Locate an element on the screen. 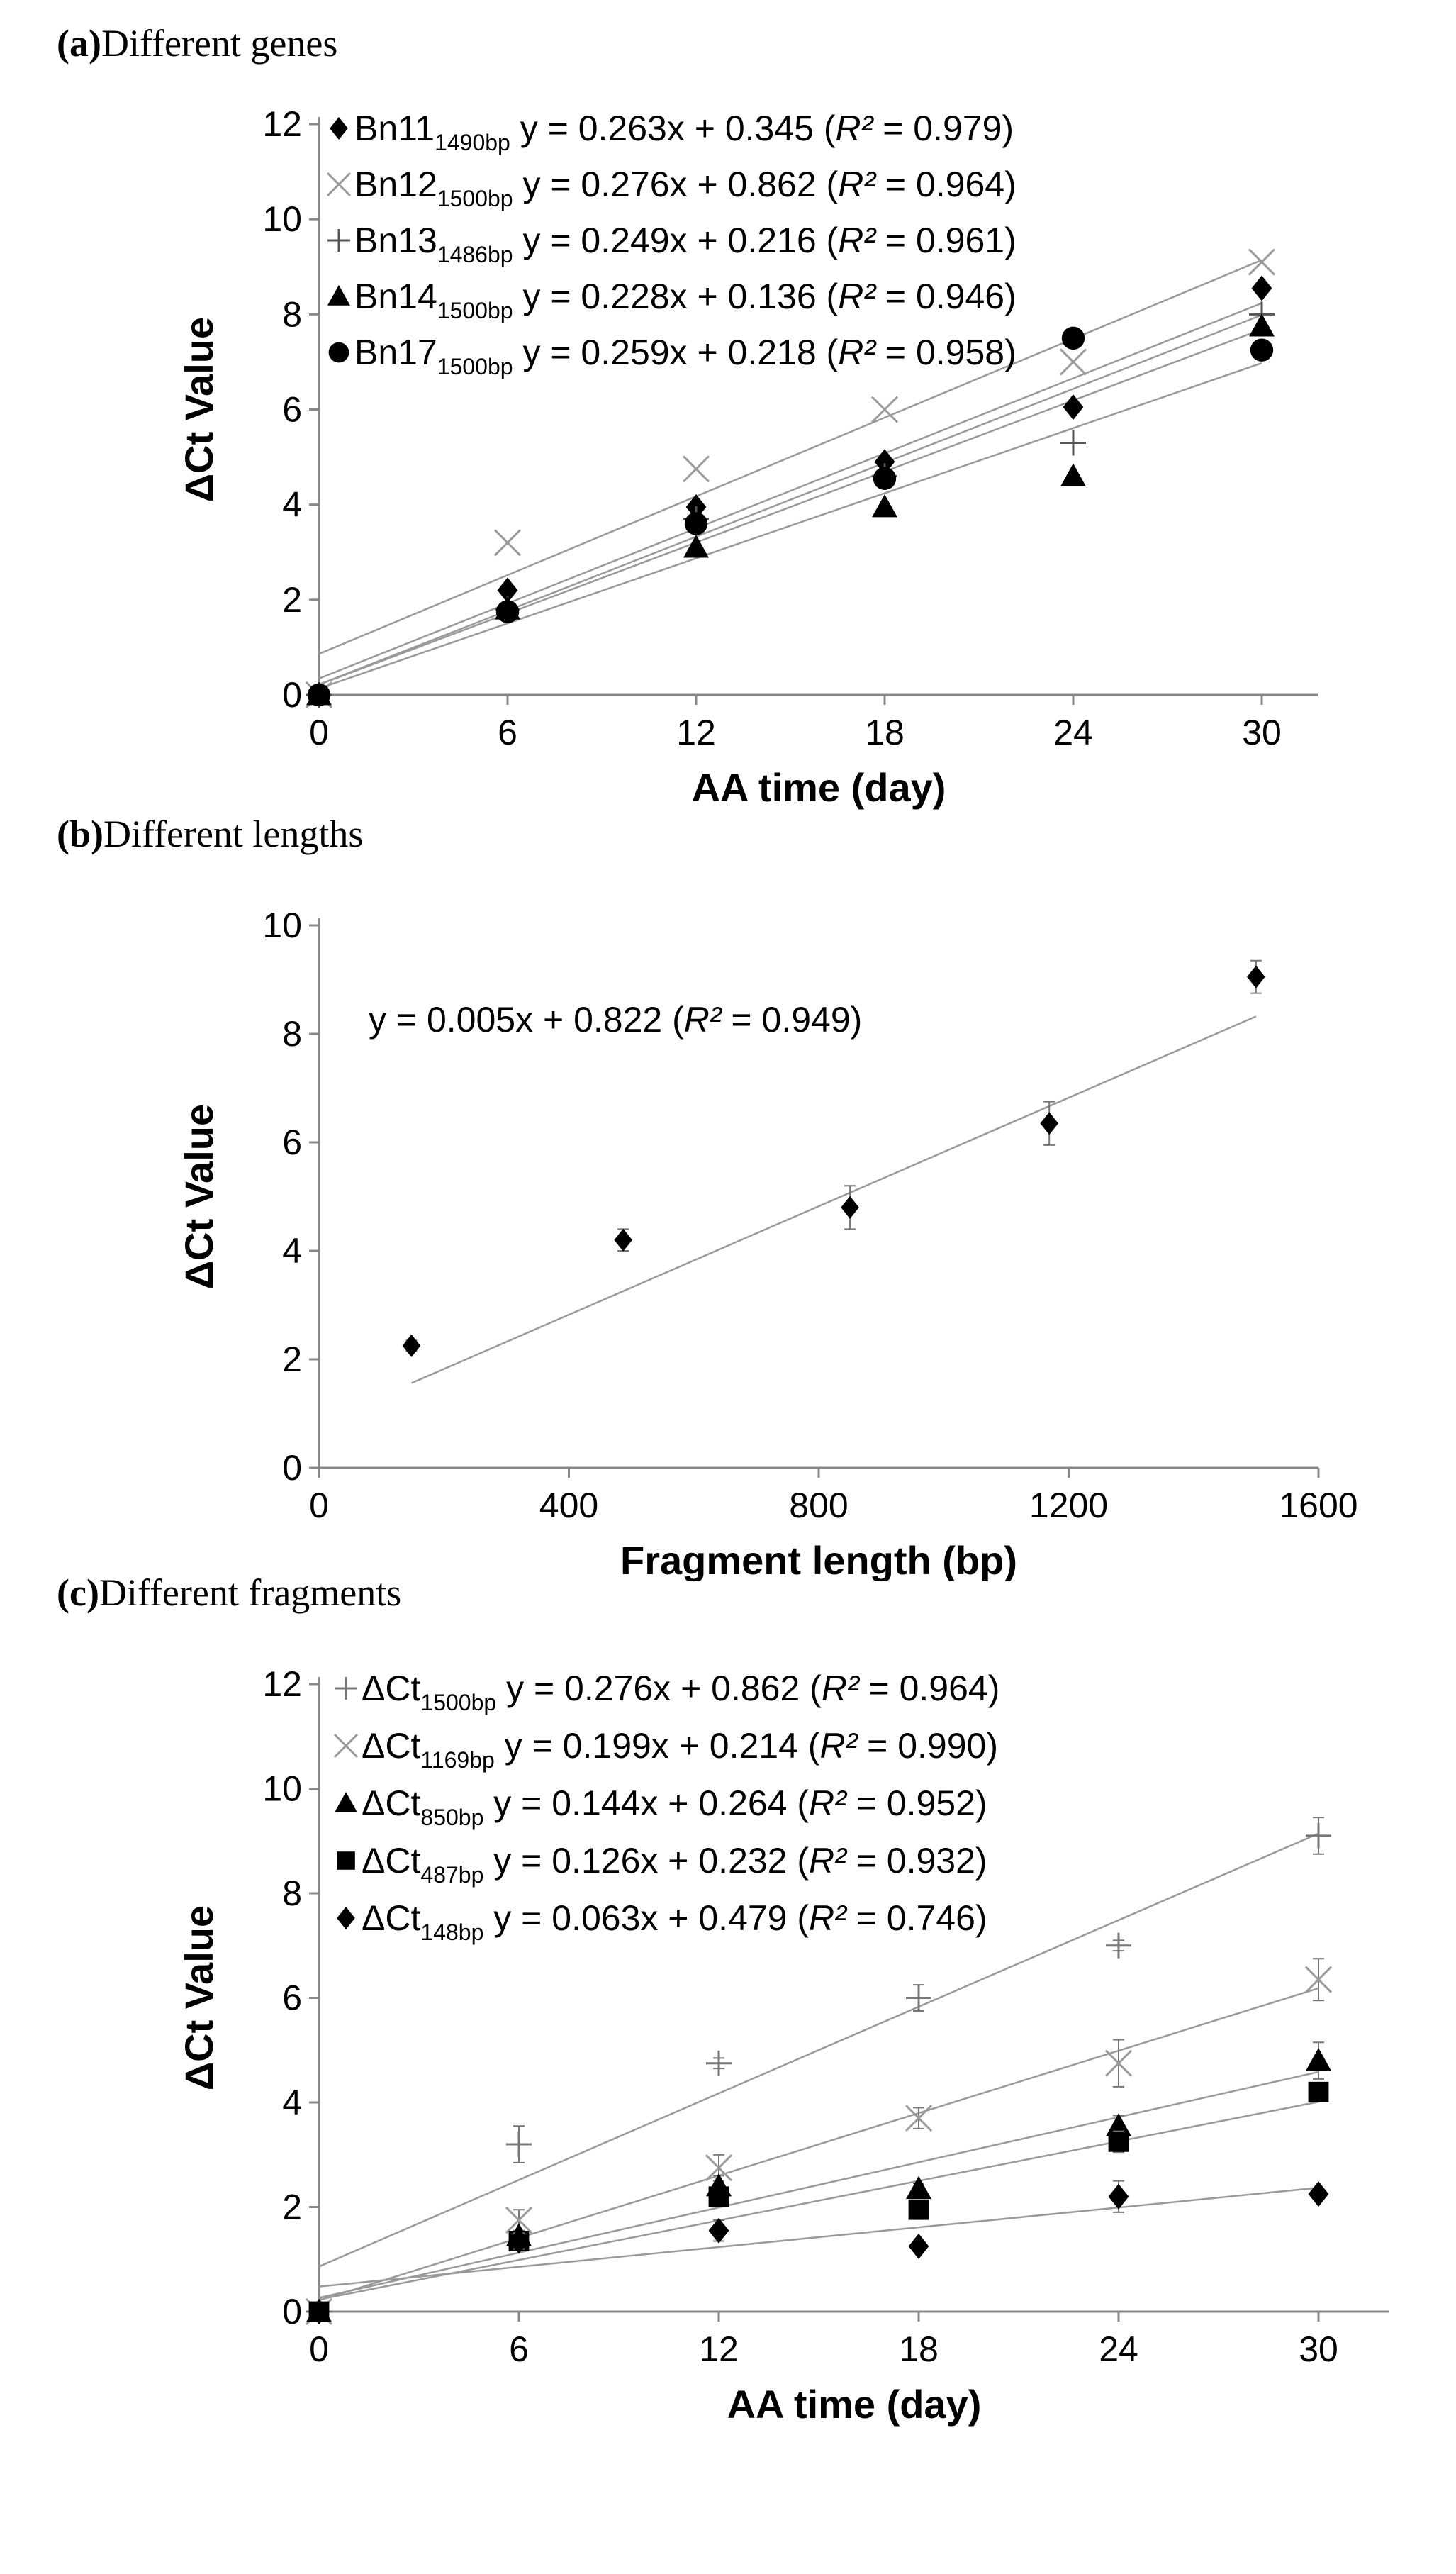  legend-equation: y = 0.276x + 0.862 ( is located at coordinates (676, 185).